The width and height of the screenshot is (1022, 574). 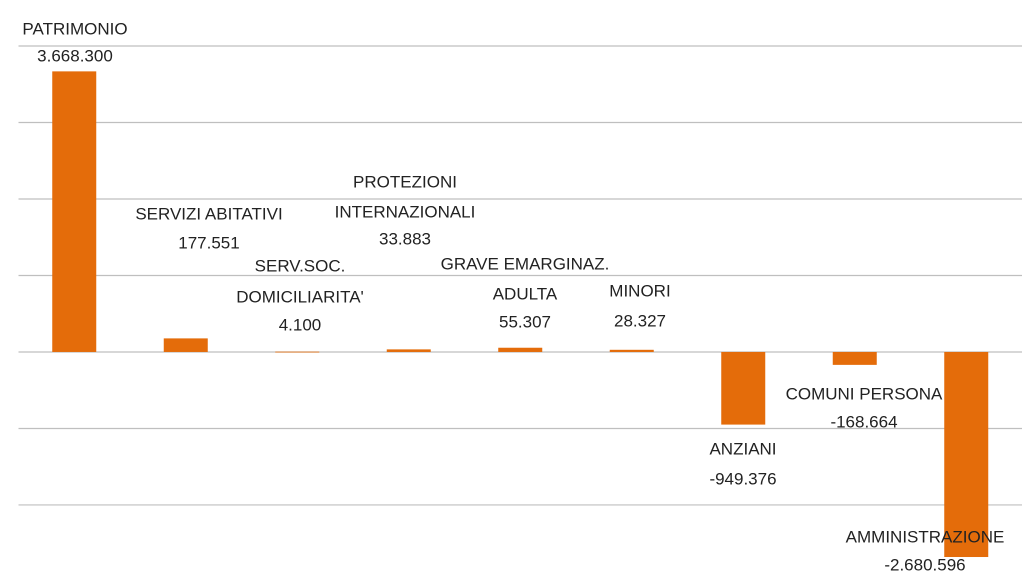 What do you see at coordinates (863, 421) in the screenshot?
I see `data-label: -168.664` at bounding box center [863, 421].